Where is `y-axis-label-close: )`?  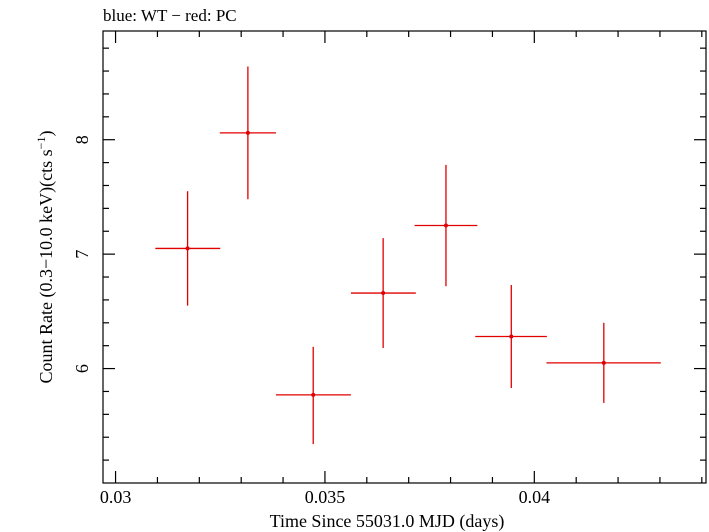 y-axis-label-close: ) is located at coordinates (46, 134).